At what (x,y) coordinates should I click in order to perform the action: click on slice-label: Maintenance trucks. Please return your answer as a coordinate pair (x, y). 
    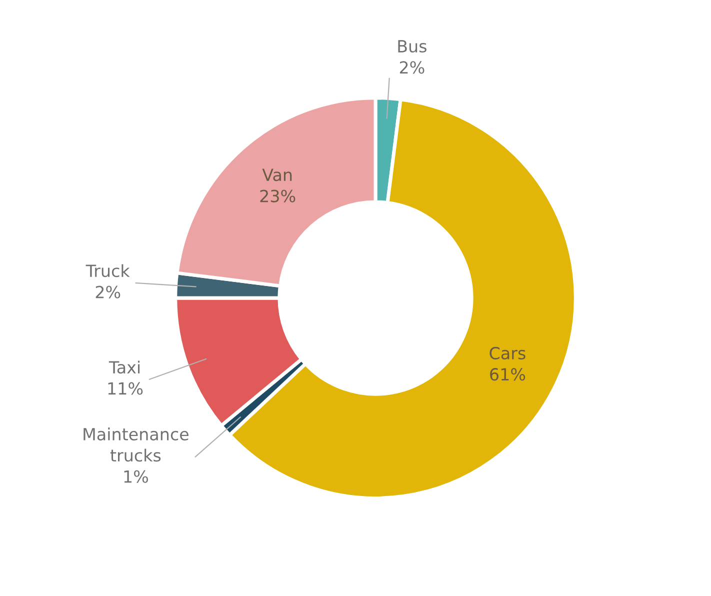
    Looking at the image, I should click on (136, 445).